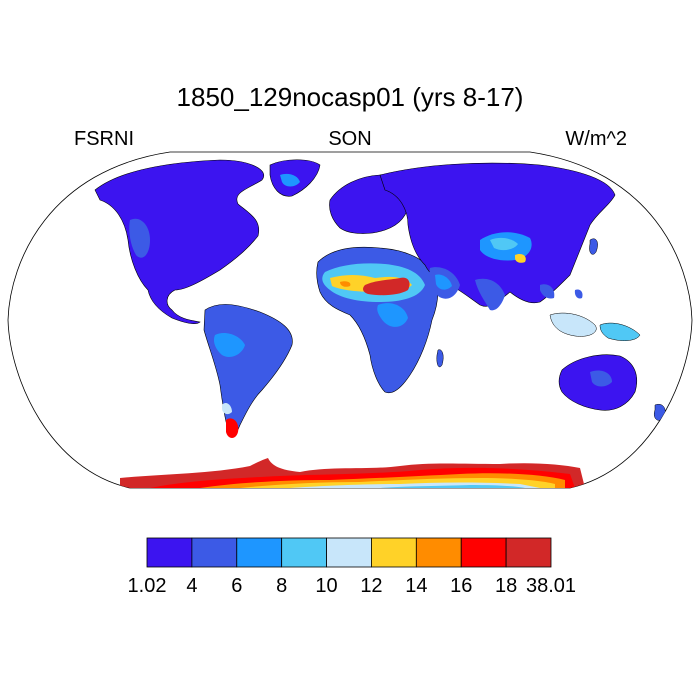 This screenshot has width=700, height=700. I want to click on madagascar, so click(440, 358).